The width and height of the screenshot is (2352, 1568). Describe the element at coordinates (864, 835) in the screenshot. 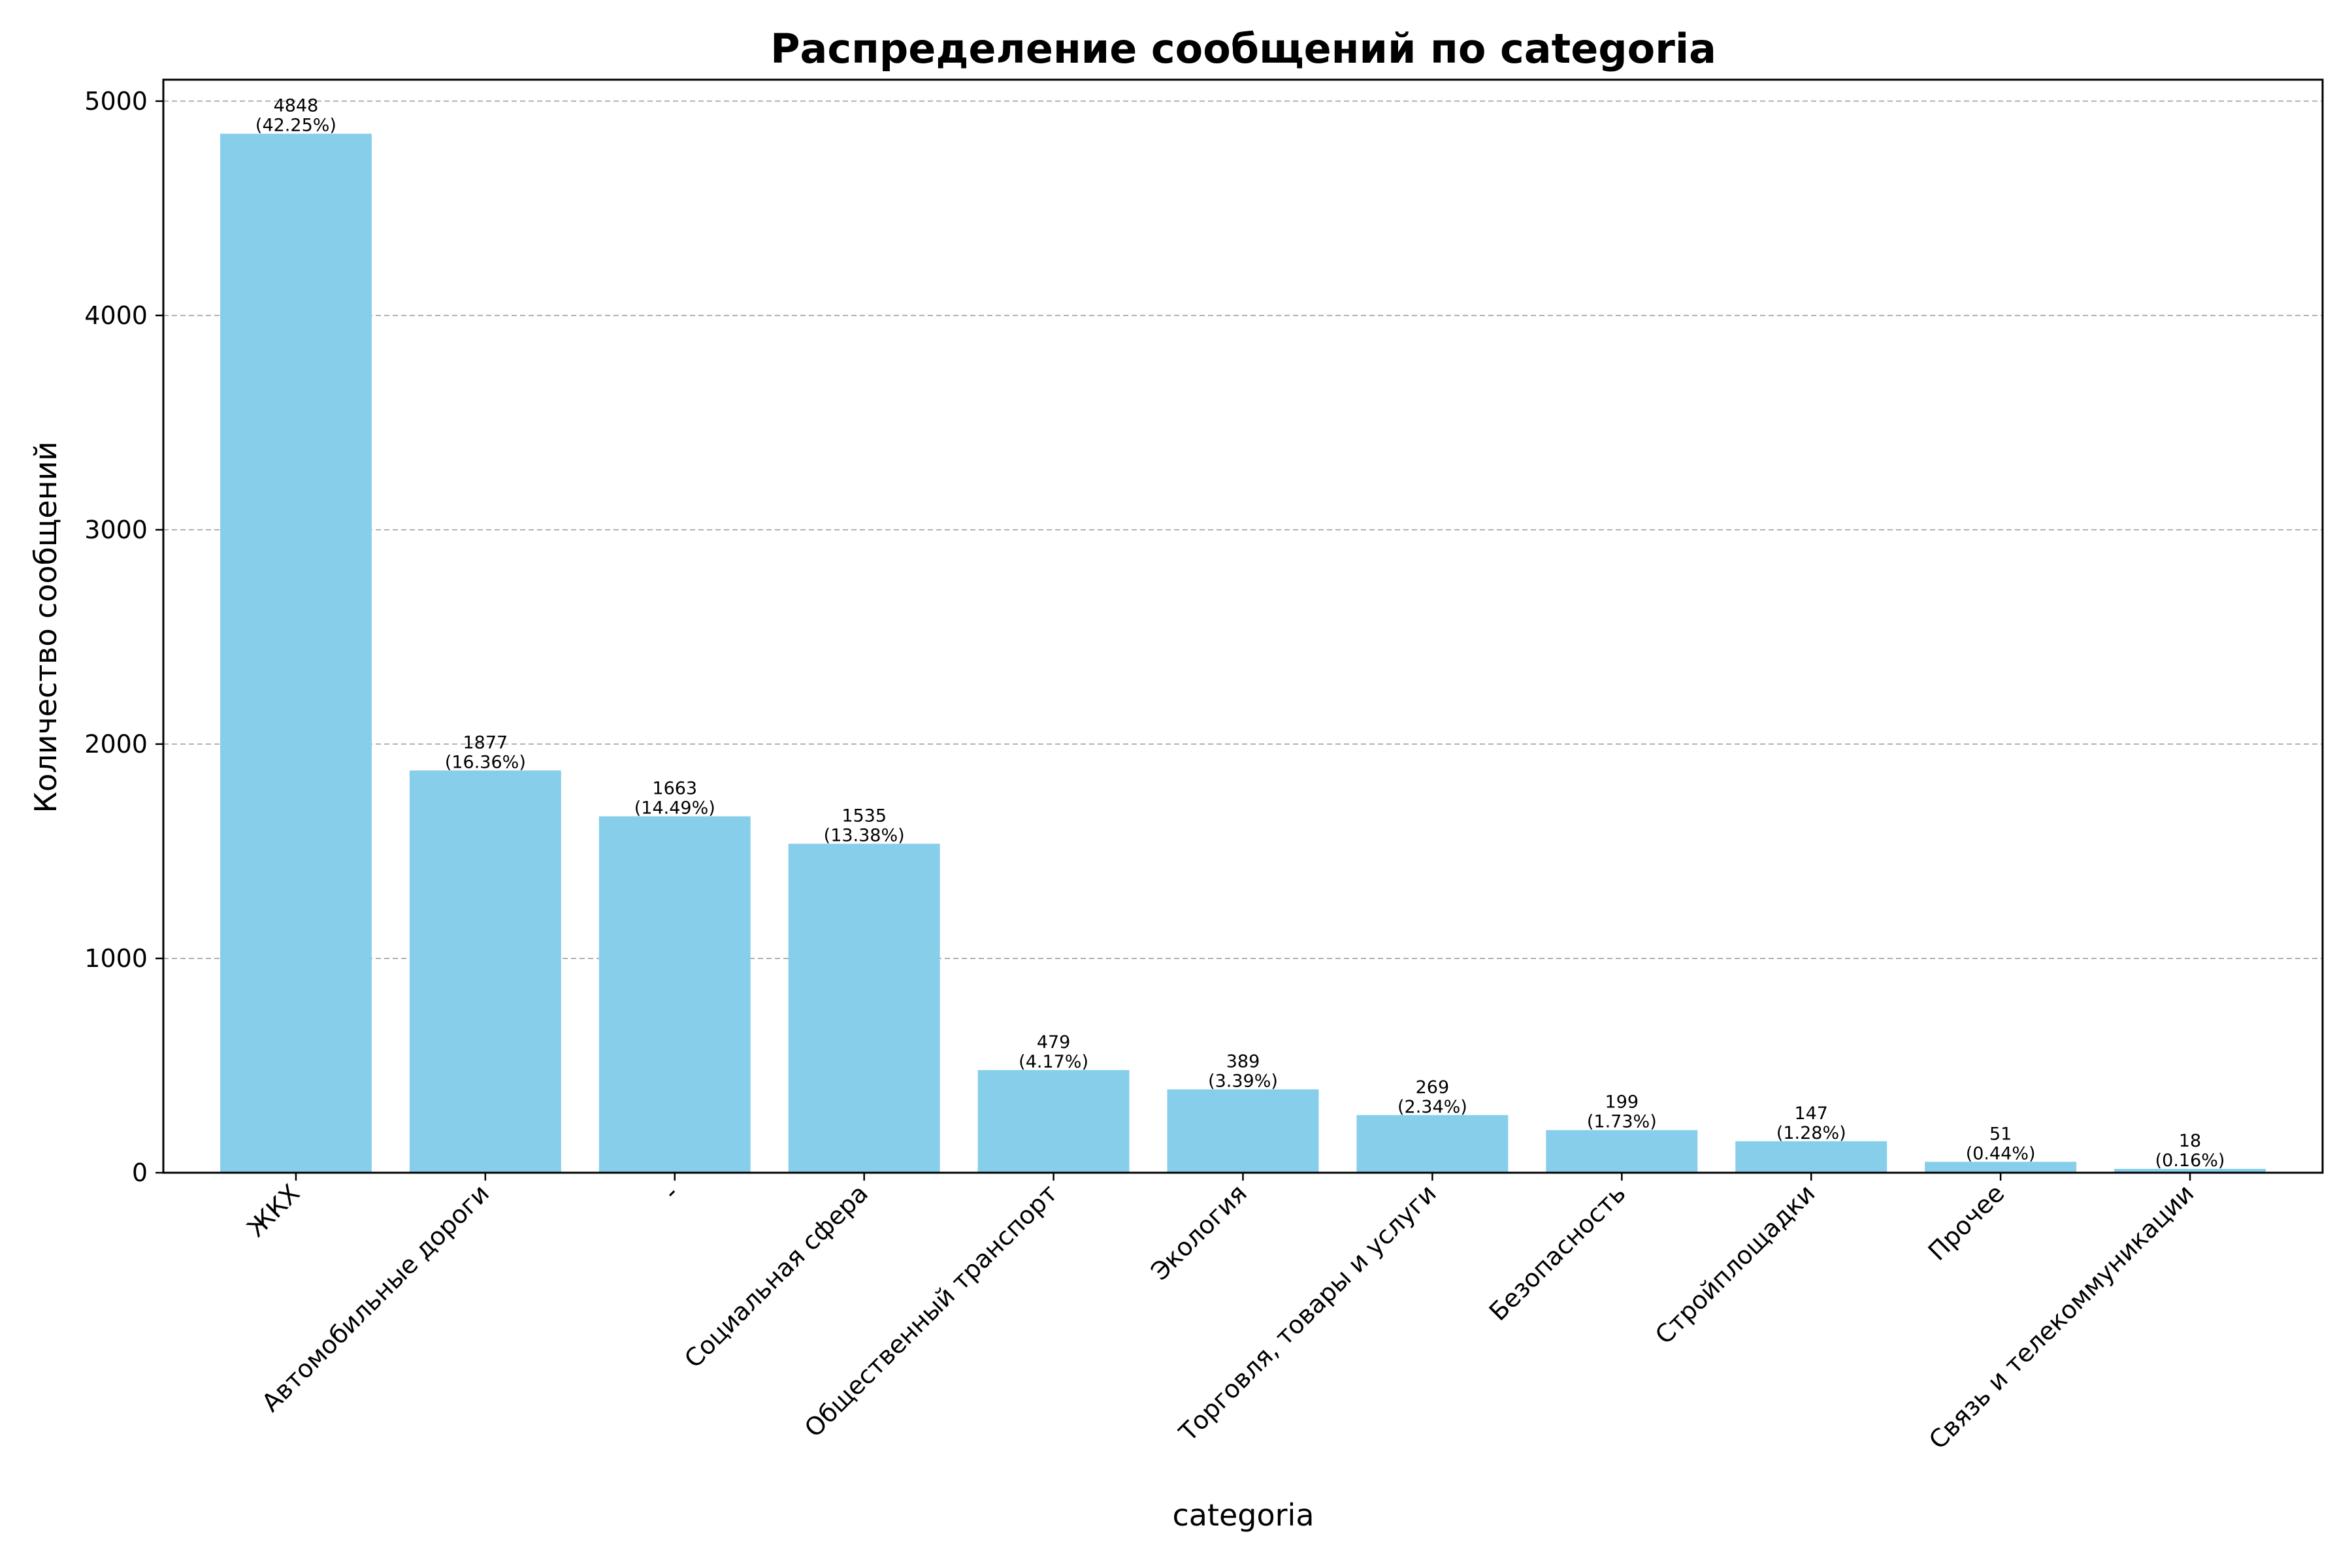

I see `bar-percent-label: (13.38%)` at that location.